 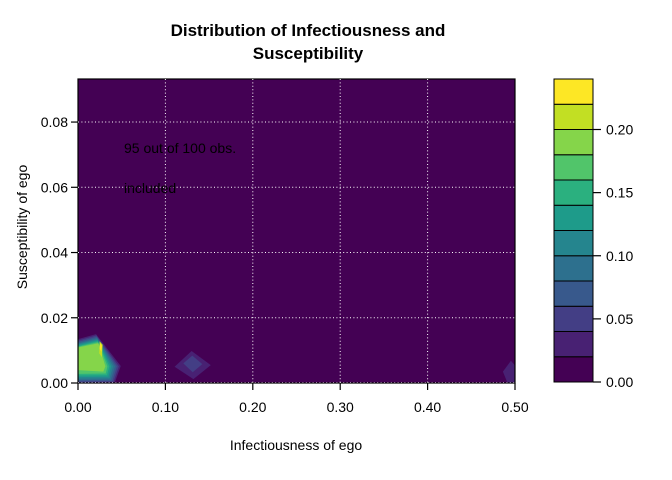 What do you see at coordinates (180, 148) in the screenshot?
I see `obs-annotation-line1: 95 out of 100 obs.` at bounding box center [180, 148].